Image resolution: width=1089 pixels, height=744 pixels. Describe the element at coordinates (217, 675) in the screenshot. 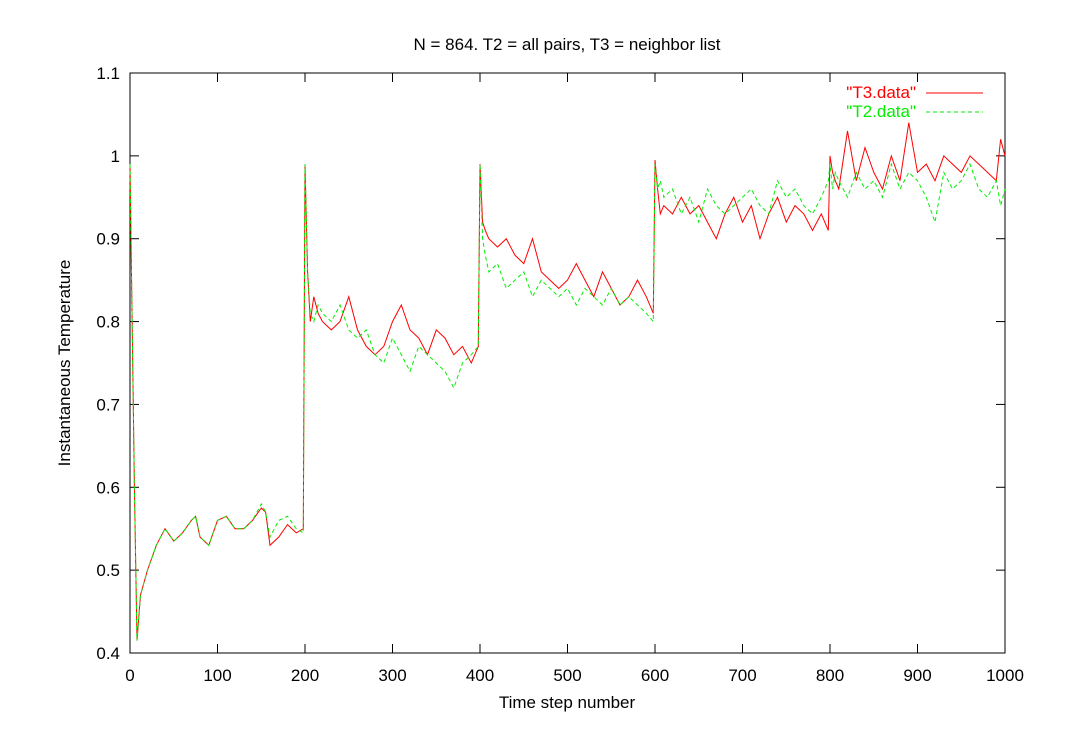

I see `x-tick-label: 100` at that location.